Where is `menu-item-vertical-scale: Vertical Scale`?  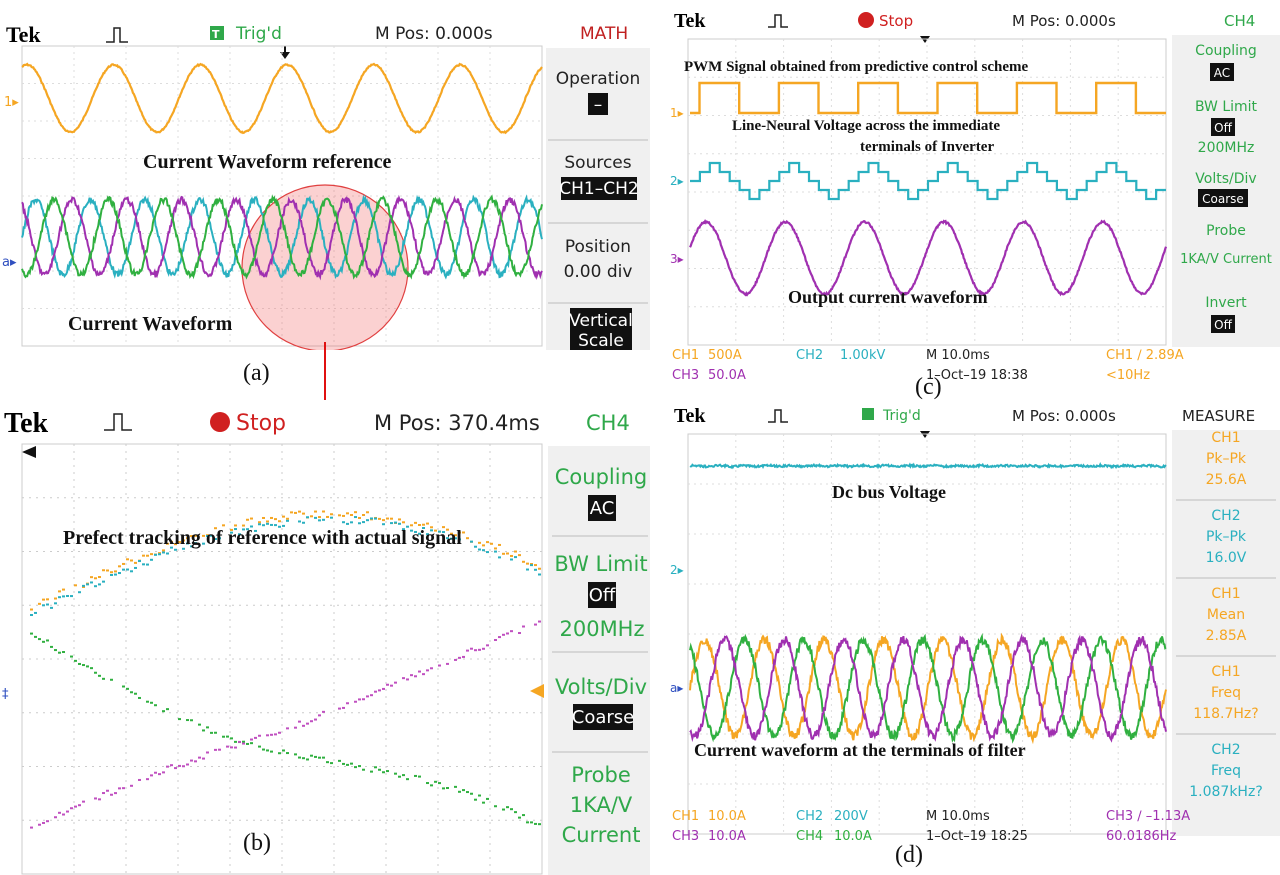
menu-item-vertical-scale: Vertical Scale is located at coordinates (601, 329).